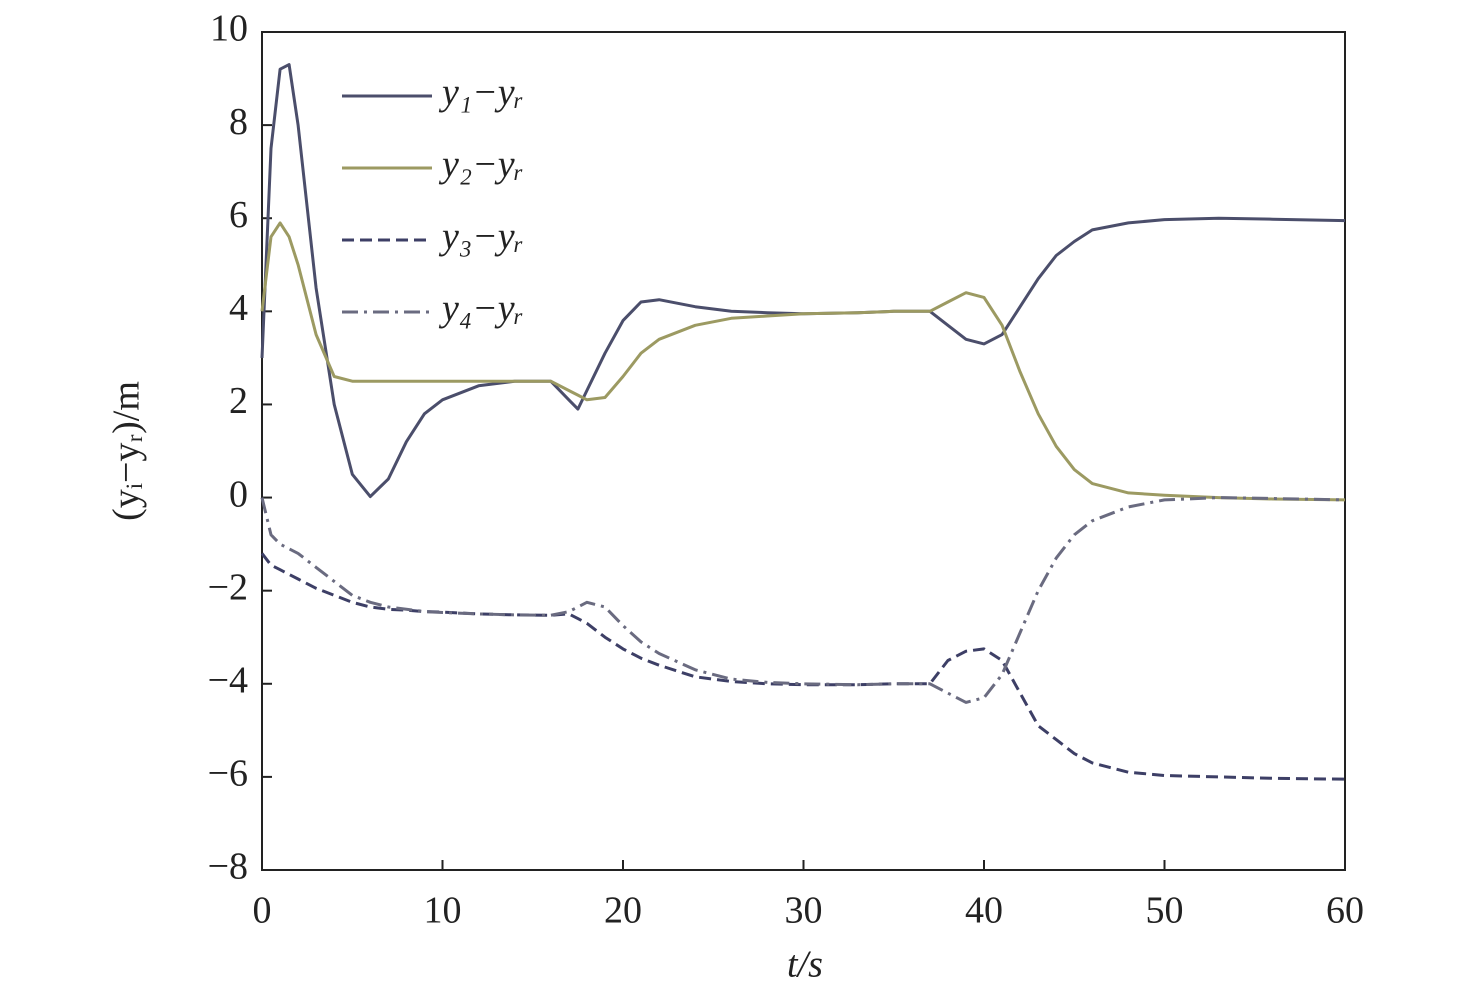 The image size is (1476, 1004). What do you see at coordinates (238, 401) in the screenshot?
I see `y-tick-label: 2` at bounding box center [238, 401].